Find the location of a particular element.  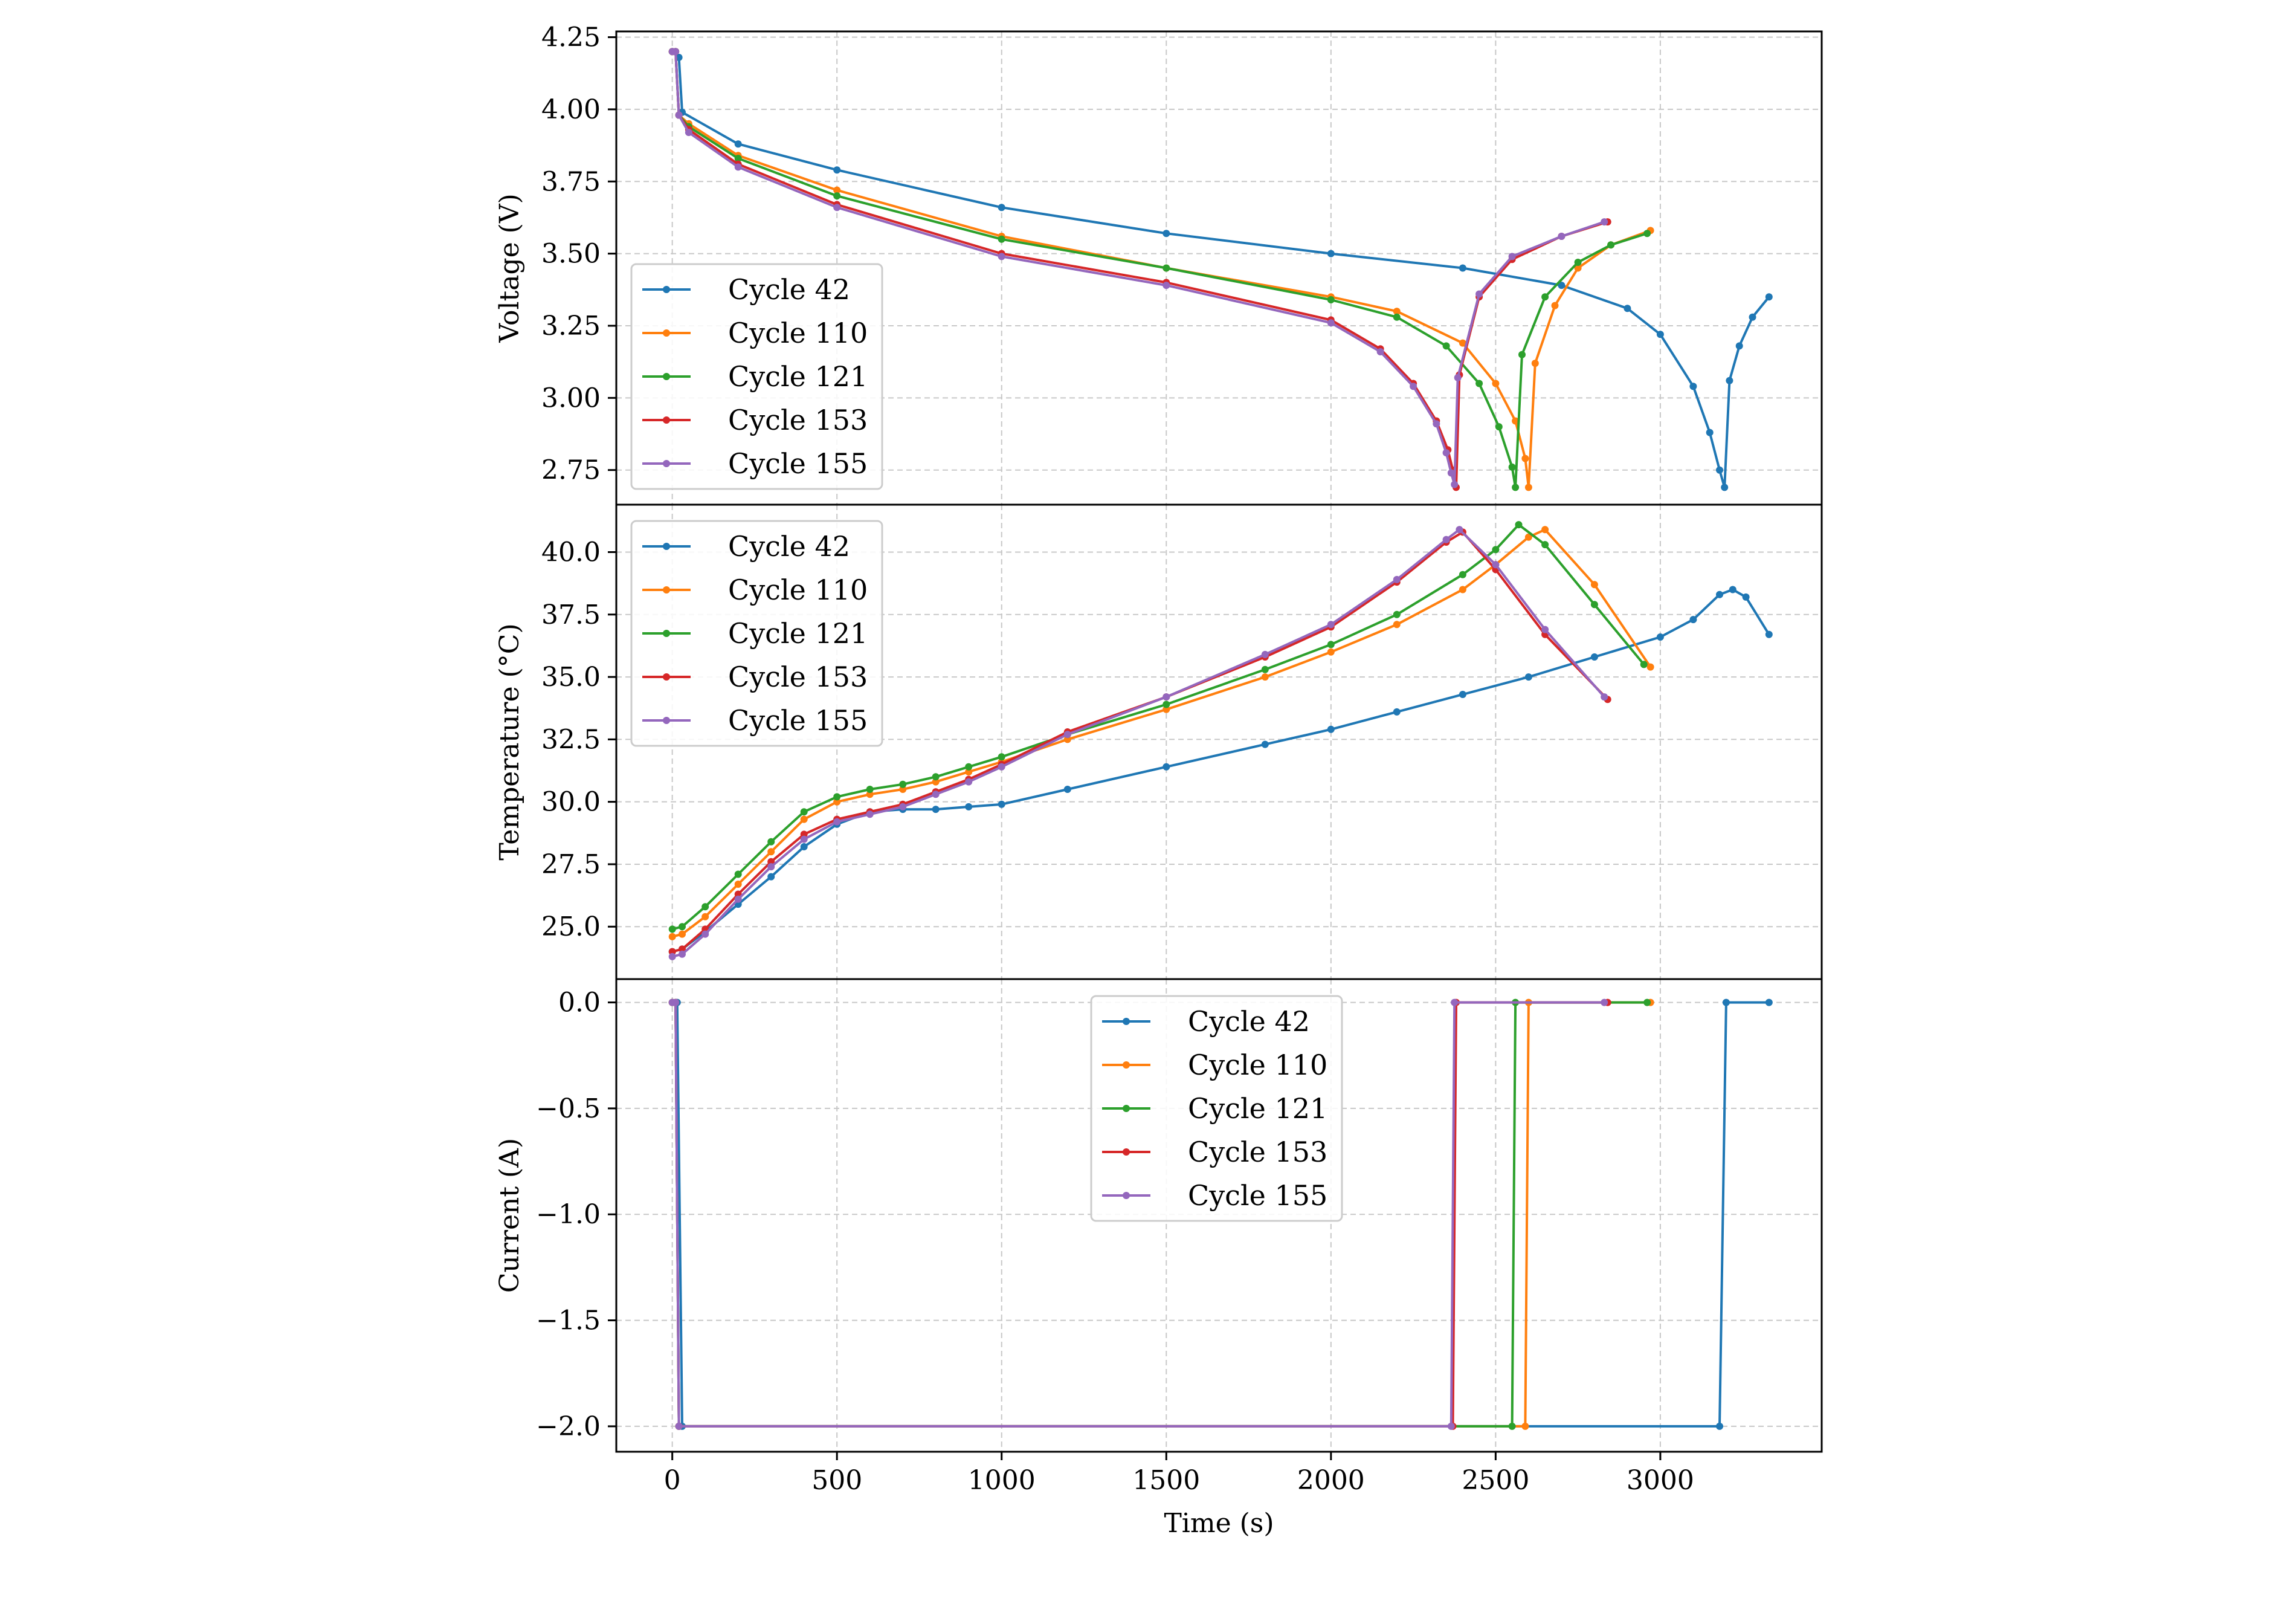

voltage-ytick-label: 4.00 is located at coordinates (571, 110).